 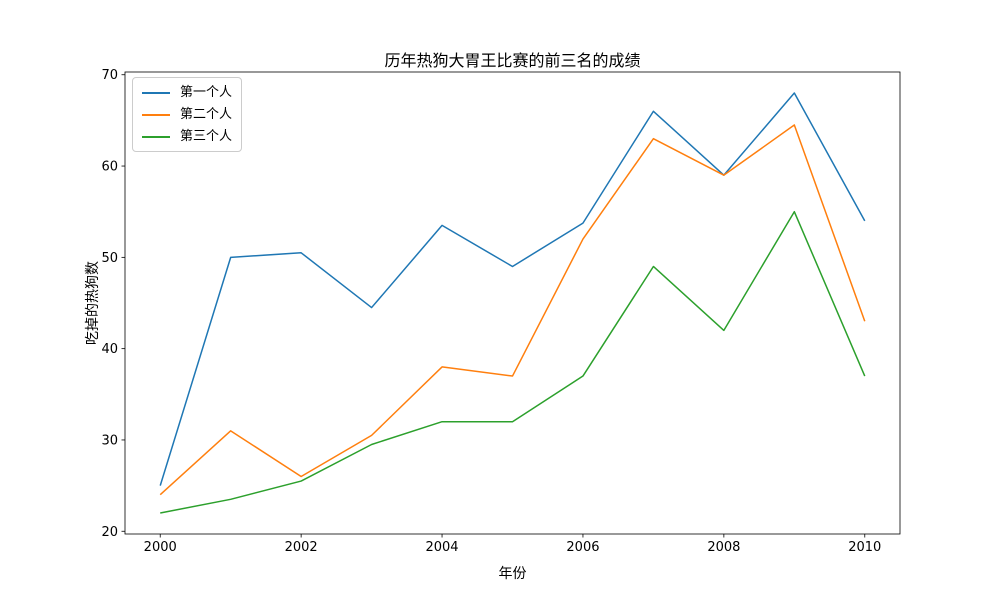 I want to click on y-tick-label: 40, so click(x=109, y=349).